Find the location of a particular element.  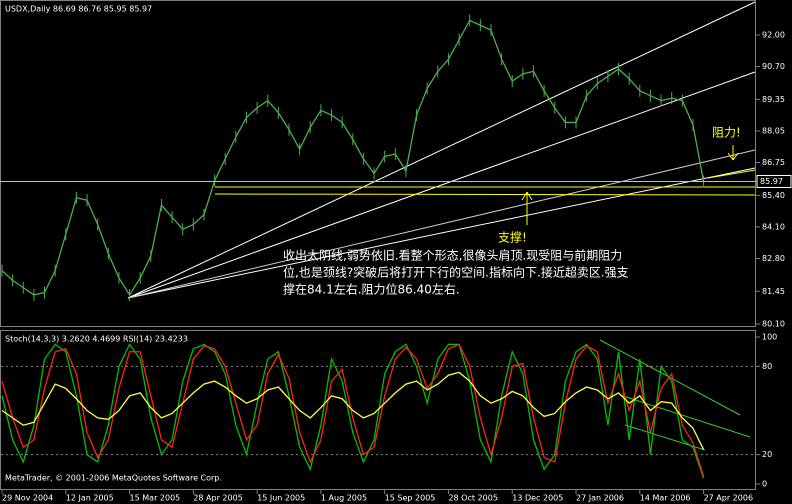

last-price-box is located at coordinates (774, 181).